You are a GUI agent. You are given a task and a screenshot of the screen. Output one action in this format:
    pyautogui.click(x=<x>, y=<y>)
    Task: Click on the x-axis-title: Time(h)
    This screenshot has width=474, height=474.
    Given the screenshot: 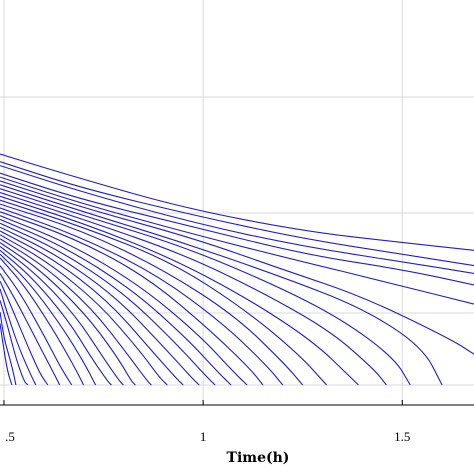 What is the action you would take?
    pyautogui.click(x=258, y=458)
    